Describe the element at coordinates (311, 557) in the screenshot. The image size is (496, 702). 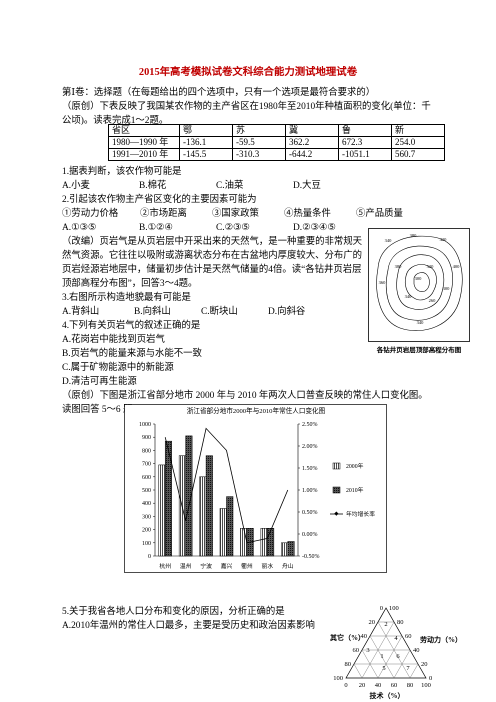
I see `y2-tick-label: -0.50%` at that location.